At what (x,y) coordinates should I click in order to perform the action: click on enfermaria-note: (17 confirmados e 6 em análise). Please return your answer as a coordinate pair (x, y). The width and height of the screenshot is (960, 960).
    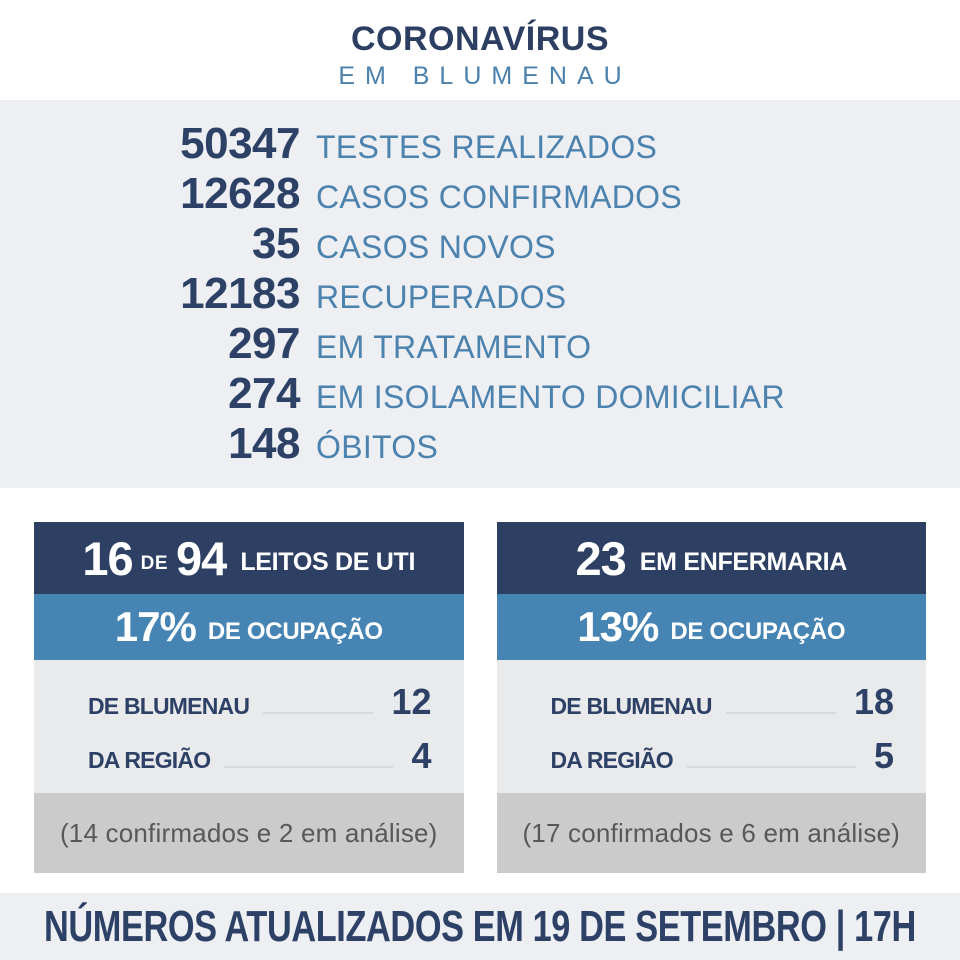
    Looking at the image, I should click on (711, 833).